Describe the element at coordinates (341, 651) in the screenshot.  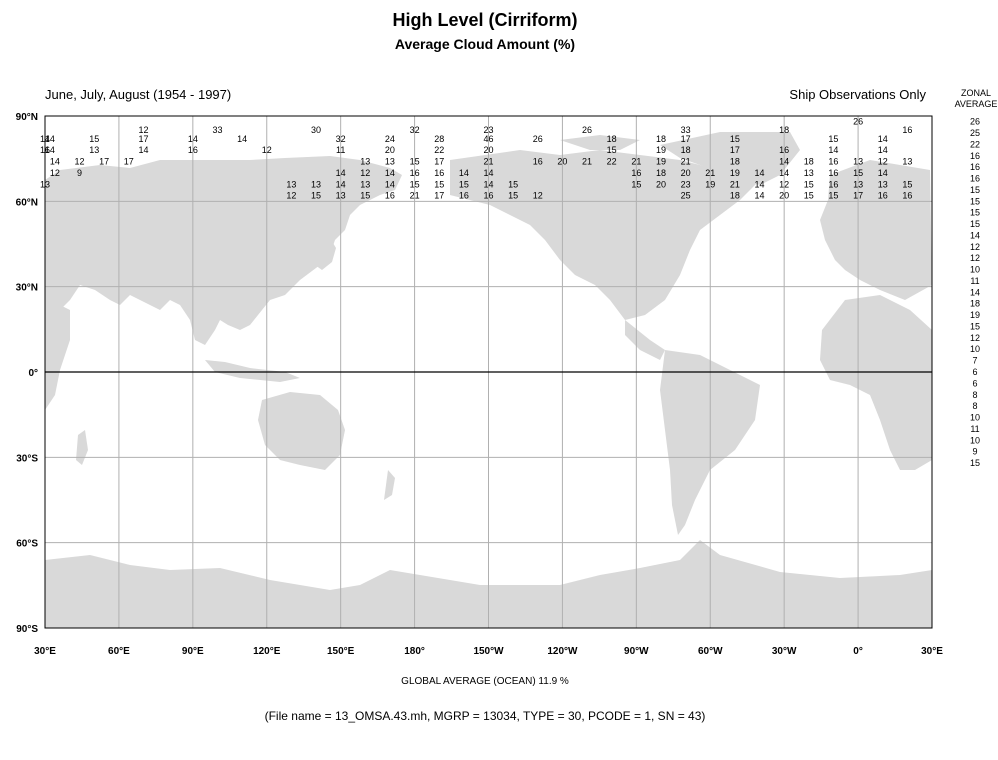
I see `lon-label: 150°E` at that location.